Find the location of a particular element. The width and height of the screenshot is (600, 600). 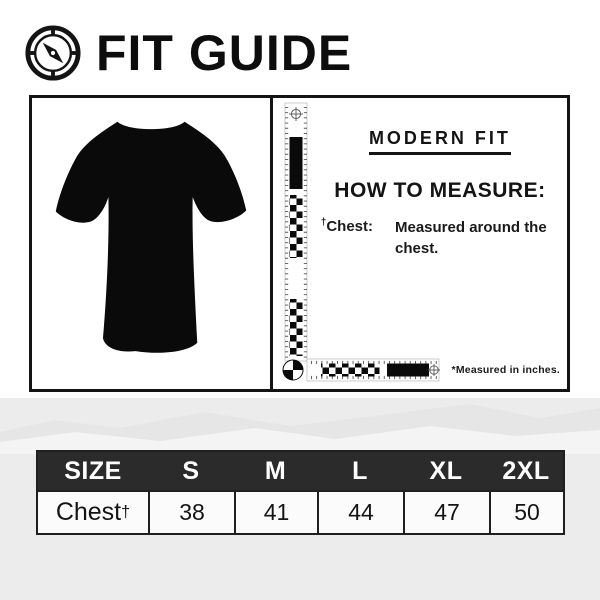

chest-row-label: Chest † is located at coordinates (93, 511).